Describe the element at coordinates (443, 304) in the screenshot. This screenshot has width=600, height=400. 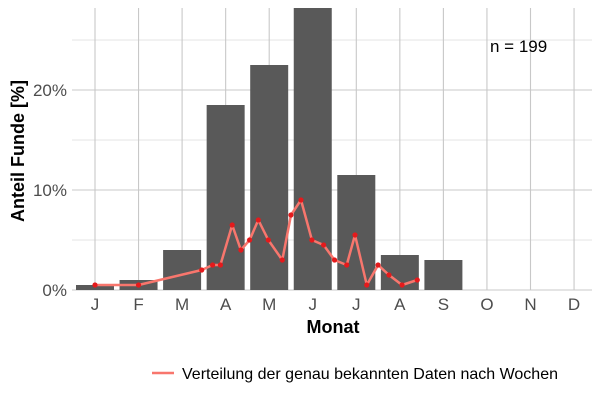
I see `x-tick-label: S` at that location.